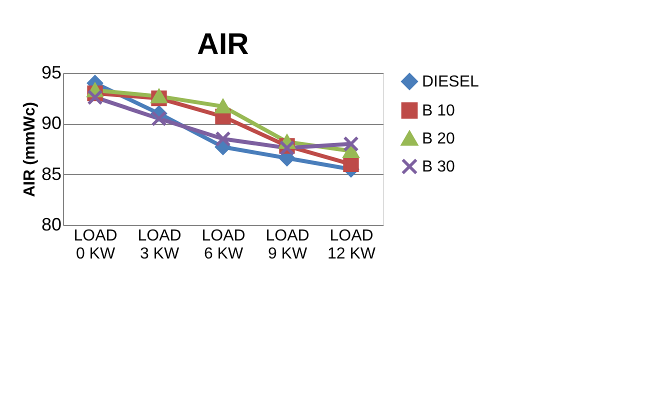 Image resolution: width=669 pixels, height=419 pixels. I want to click on x-tick-label: LOAD 12 KW, so click(351, 245).